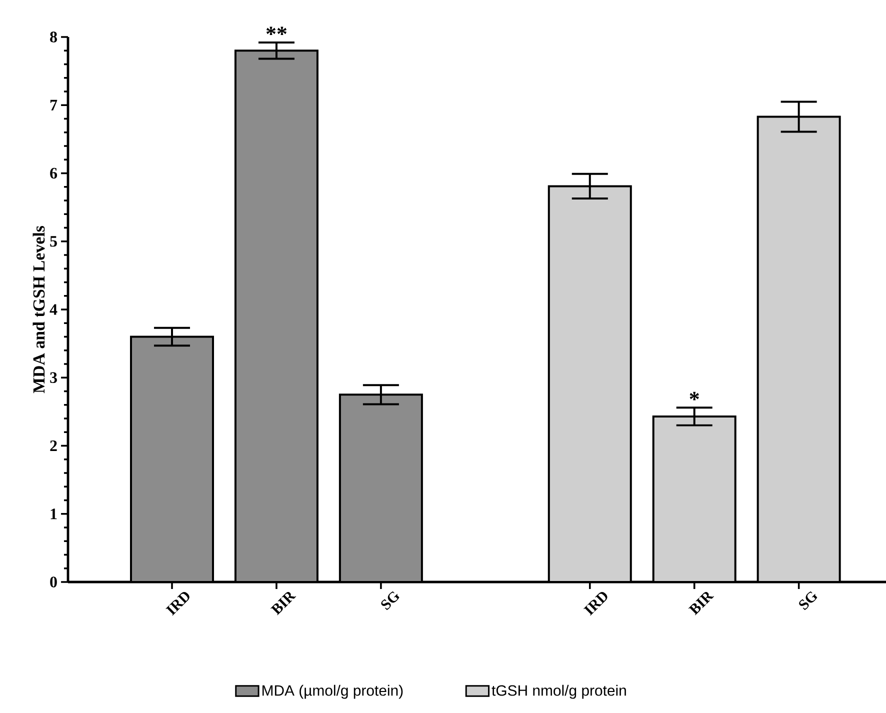 The image size is (886, 713). What do you see at coordinates (53, 446) in the screenshot?
I see `y-tick-label: 2` at bounding box center [53, 446].